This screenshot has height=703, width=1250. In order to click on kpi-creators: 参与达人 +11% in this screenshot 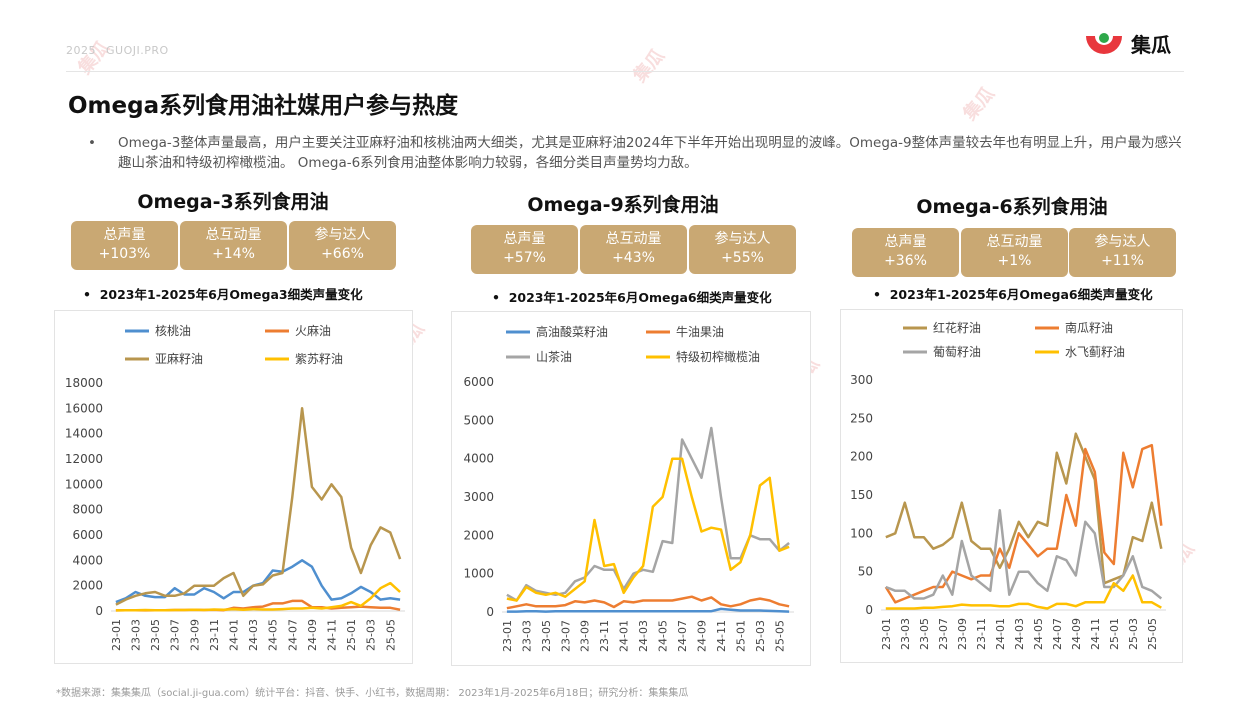, I will do `click(1122, 252)`.